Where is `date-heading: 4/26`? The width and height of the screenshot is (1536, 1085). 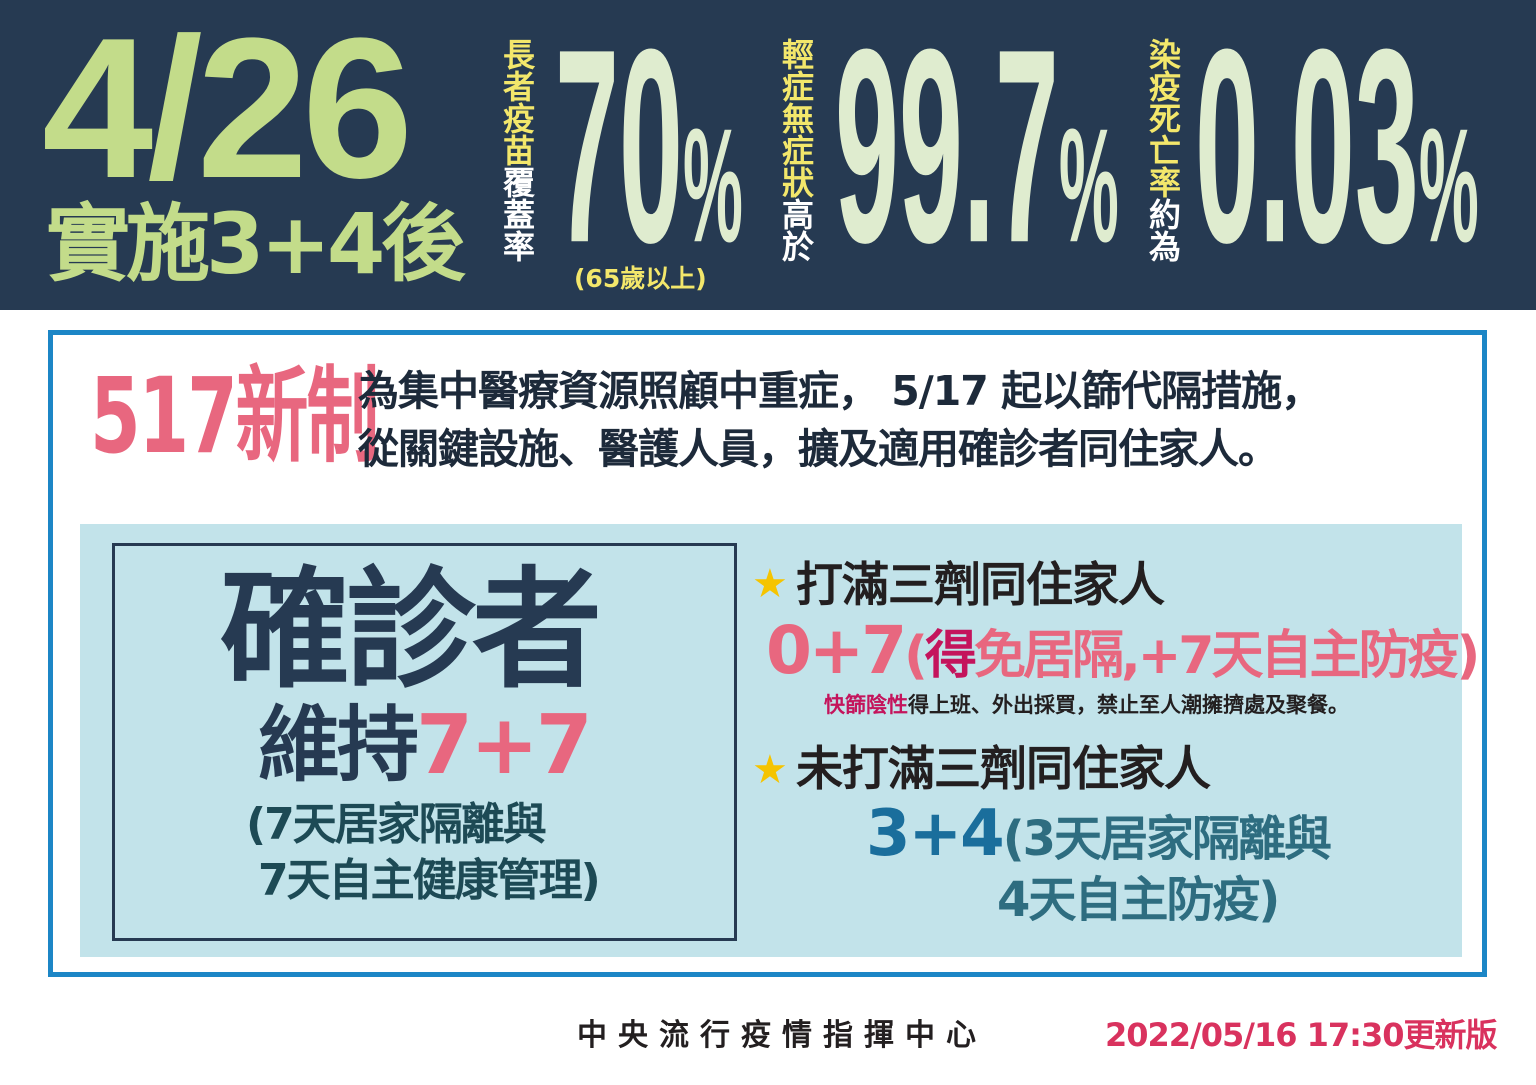 date-heading: 4/26 is located at coordinates (227, 110).